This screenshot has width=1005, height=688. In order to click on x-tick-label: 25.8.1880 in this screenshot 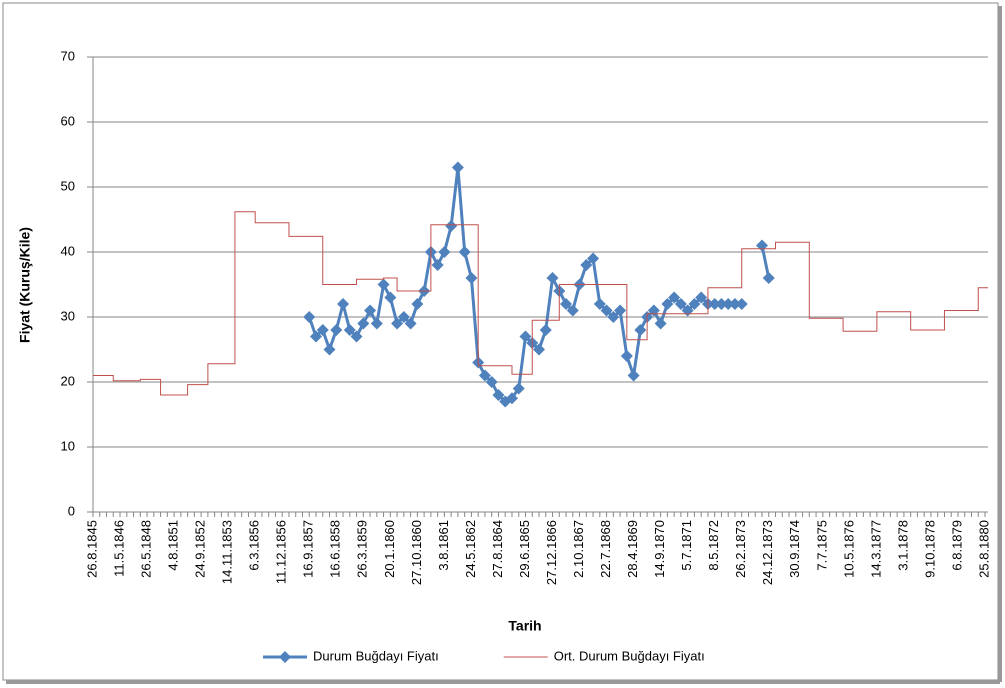, I will do `click(983, 549)`.